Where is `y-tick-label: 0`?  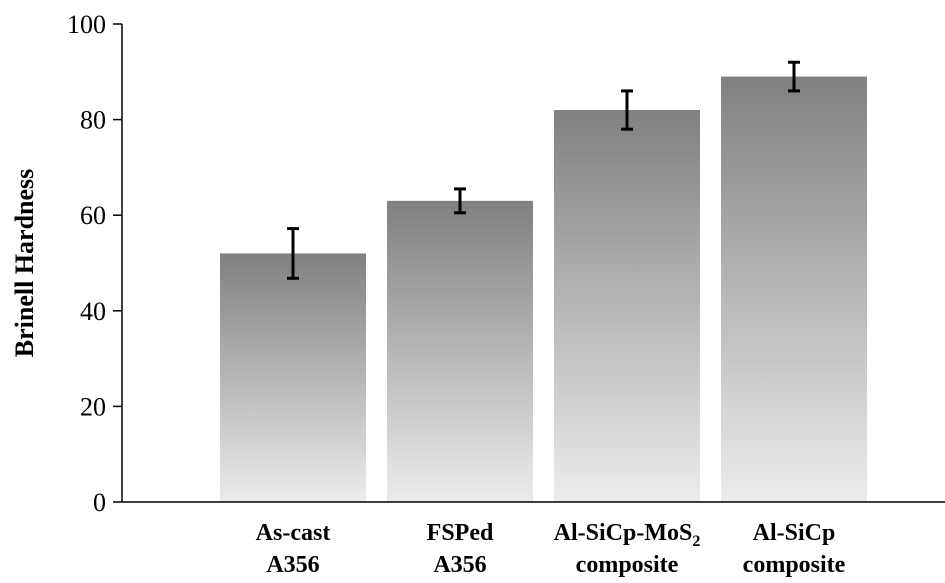 y-tick-label: 0 is located at coordinates (99, 502).